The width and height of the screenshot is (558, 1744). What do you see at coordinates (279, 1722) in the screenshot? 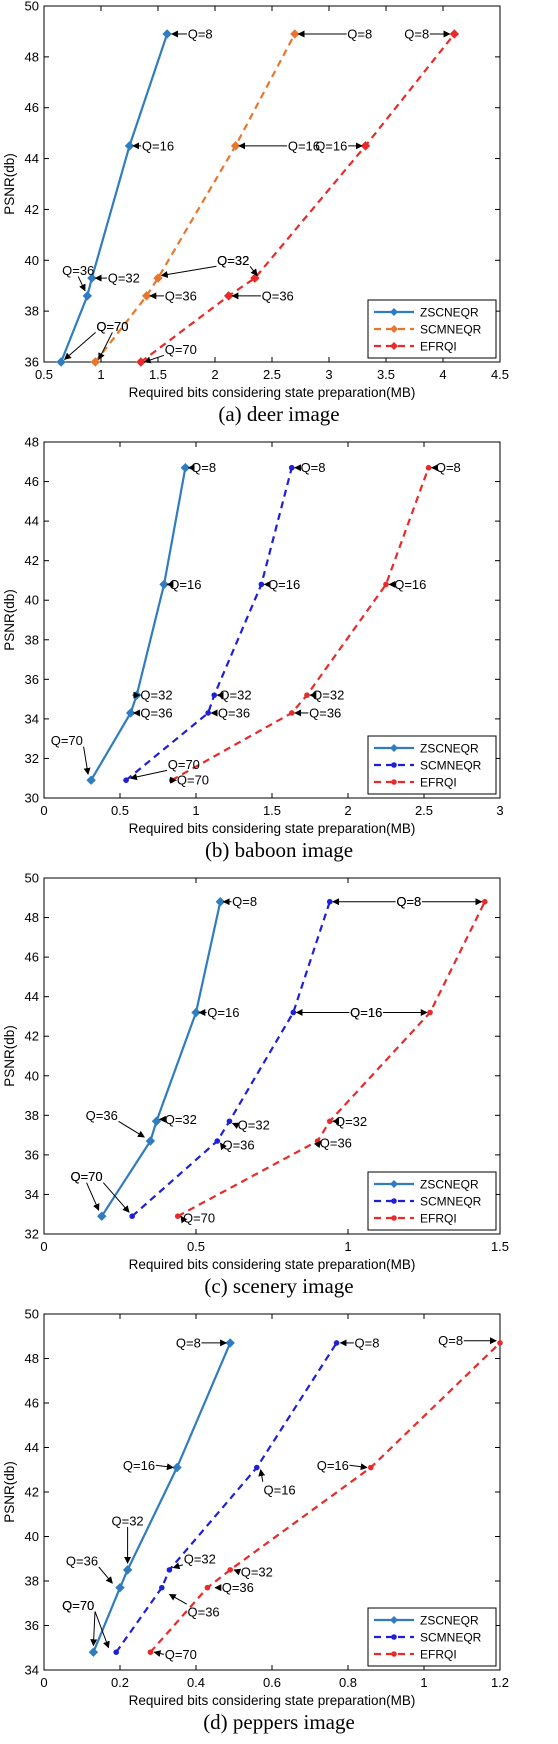
I see `caption-d: (d) peppers image` at bounding box center [279, 1722].